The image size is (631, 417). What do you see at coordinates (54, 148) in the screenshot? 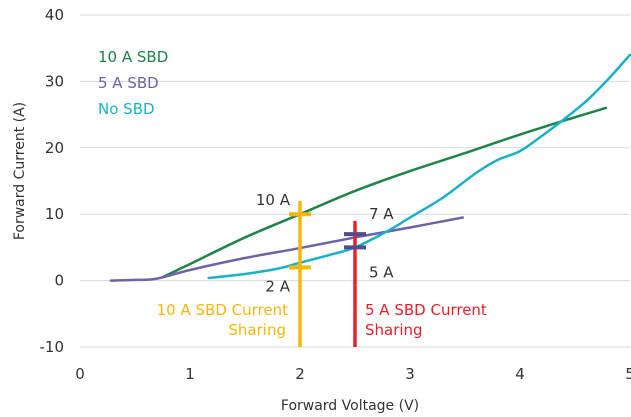
I see `y-tick-label: 20` at bounding box center [54, 148].